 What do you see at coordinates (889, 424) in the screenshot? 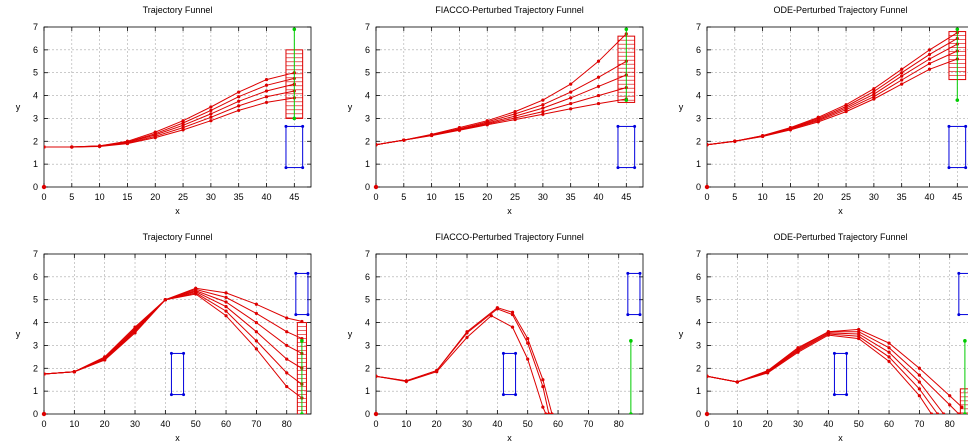
I see `x-tick-label: 60` at bounding box center [889, 424].